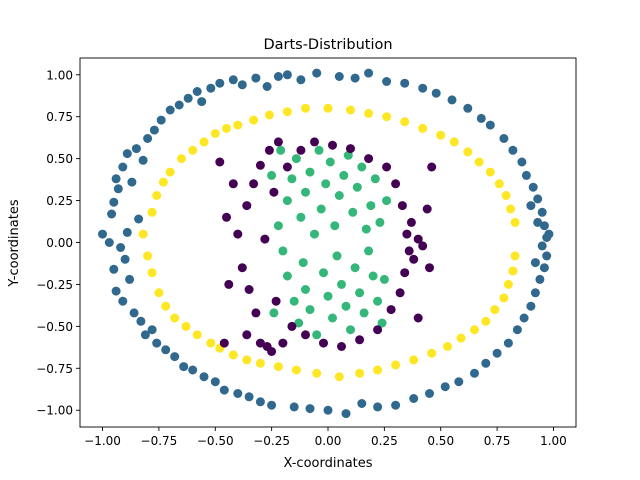 This screenshot has height=480, width=640. What do you see at coordinates (497, 441) in the screenshot?
I see `x-tick-label: 0.75` at bounding box center [497, 441].